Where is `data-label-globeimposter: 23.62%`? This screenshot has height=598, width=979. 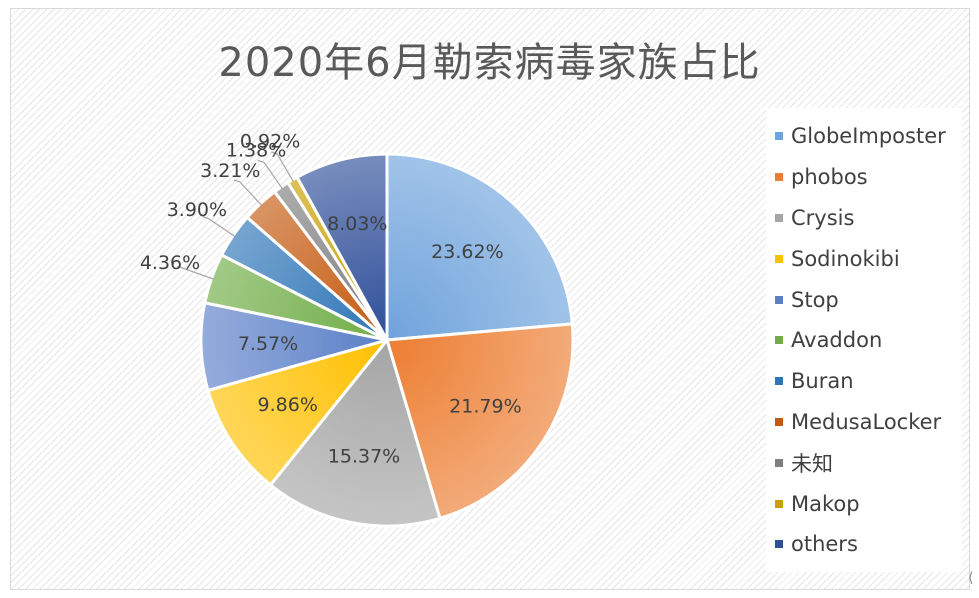 data-label-globeimposter: 23.62% is located at coordinates (467, 252).